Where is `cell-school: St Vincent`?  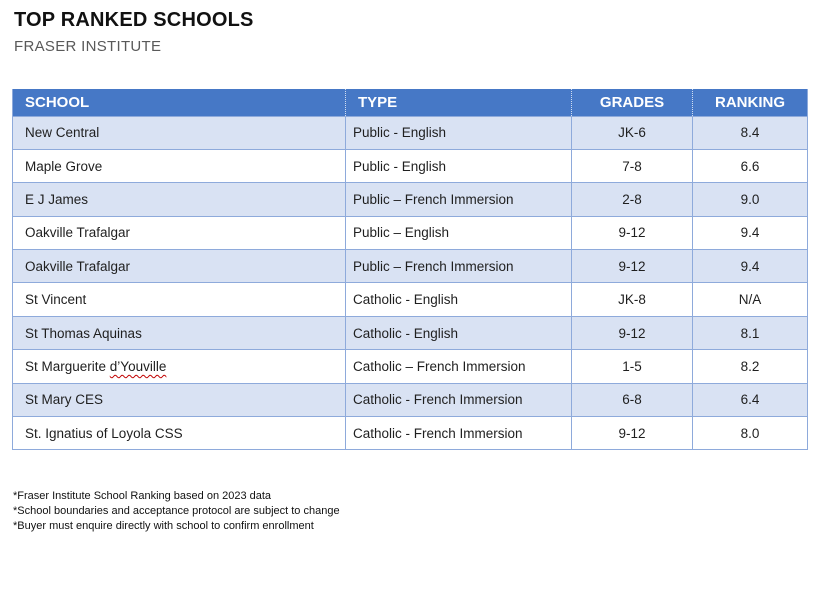
cell-school: St Vincent is located at coordinates (179, 299).